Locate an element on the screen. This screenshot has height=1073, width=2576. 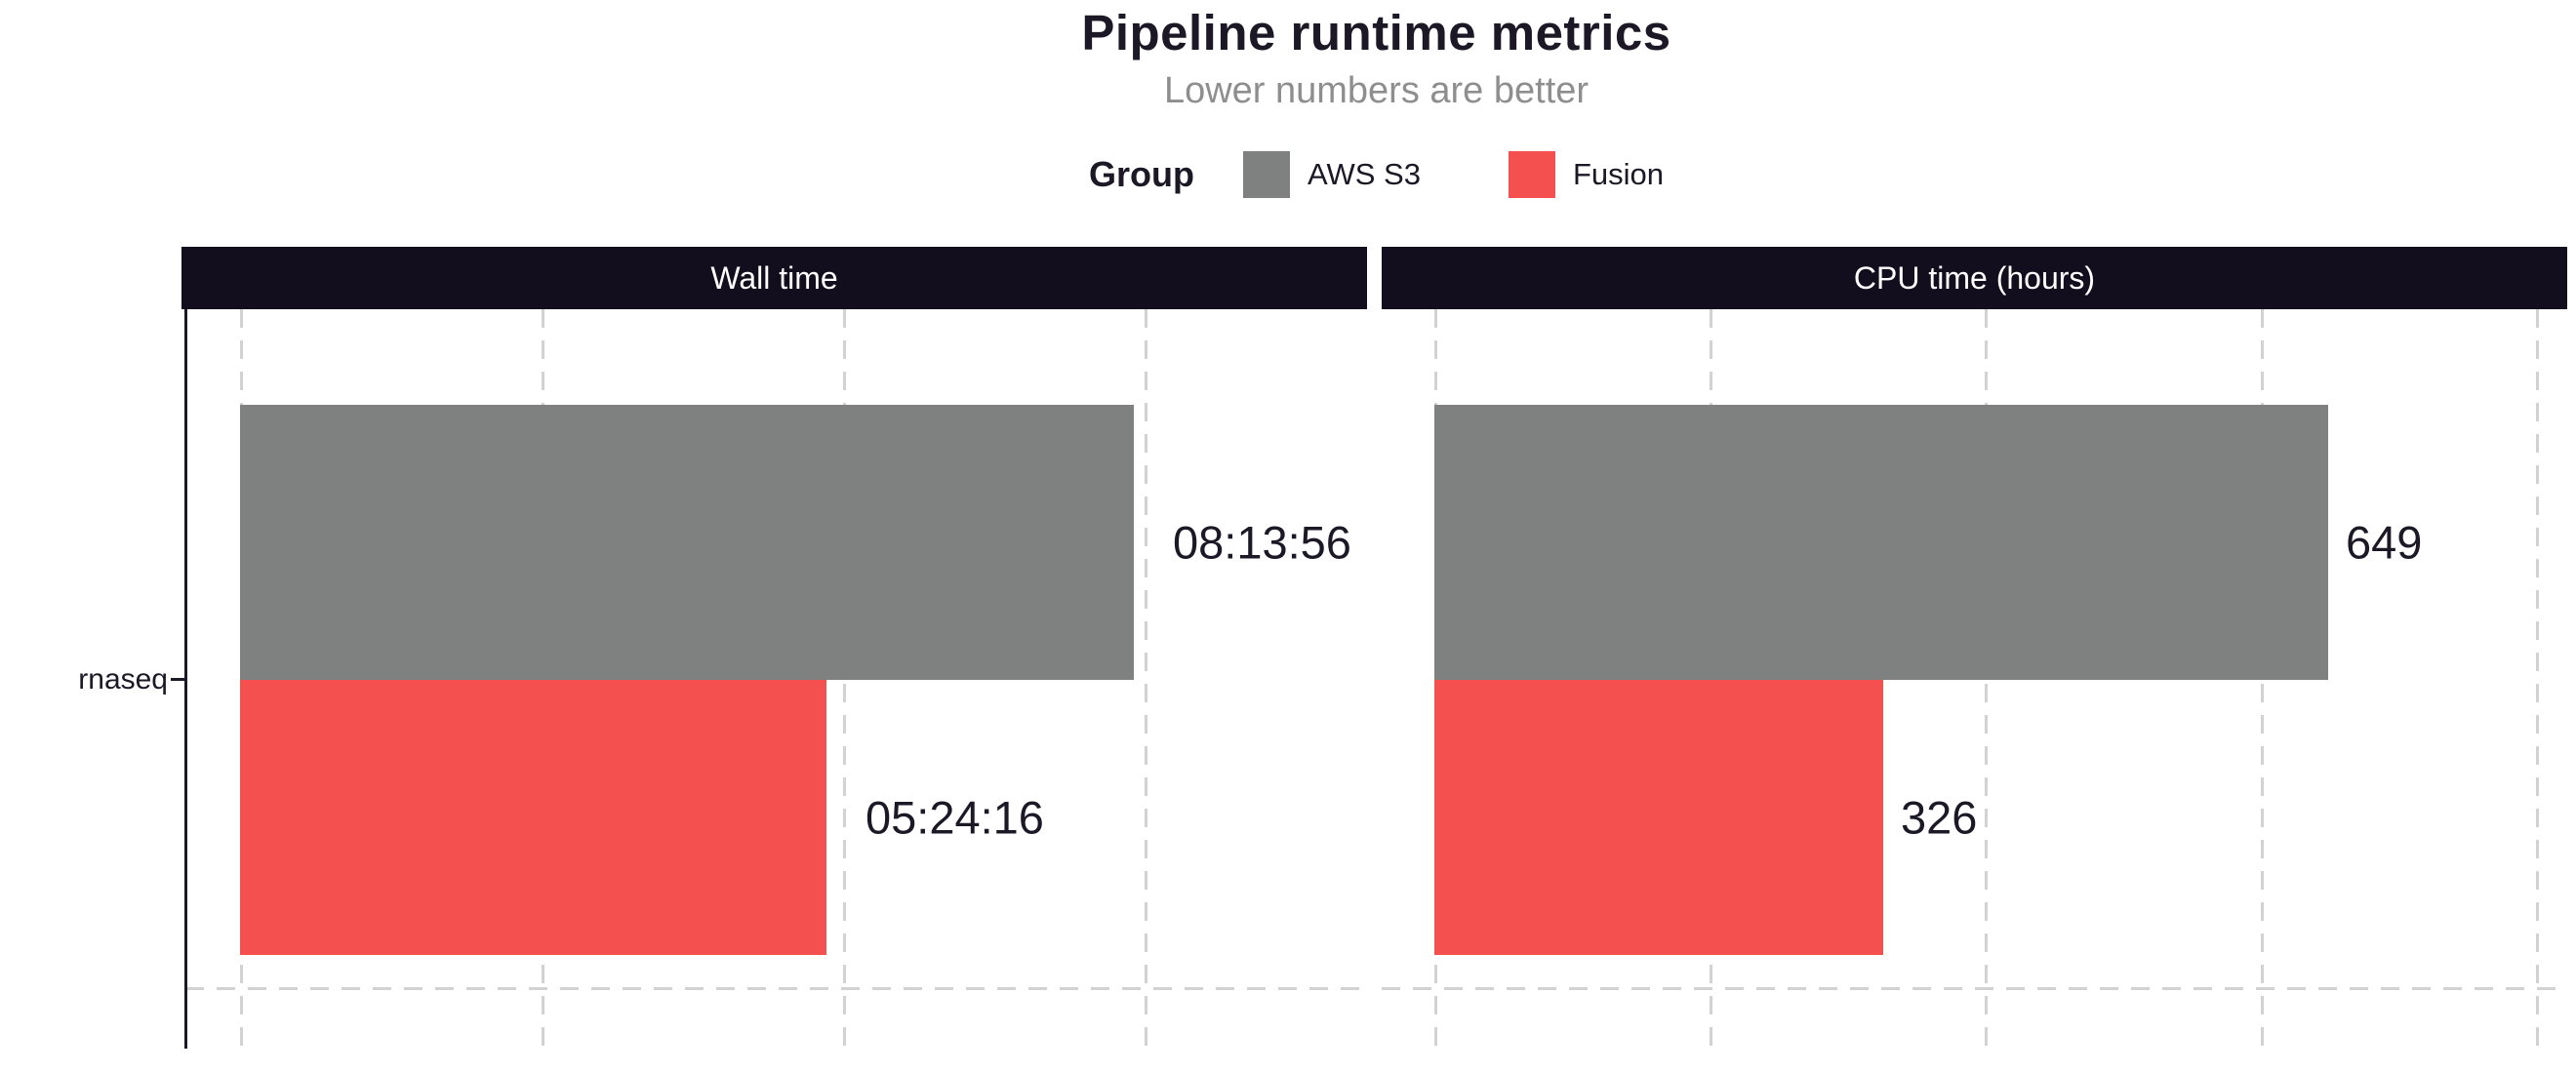
facet-strip-cpu-time: CPU time (hours) is located at coordinates (1974, 278).